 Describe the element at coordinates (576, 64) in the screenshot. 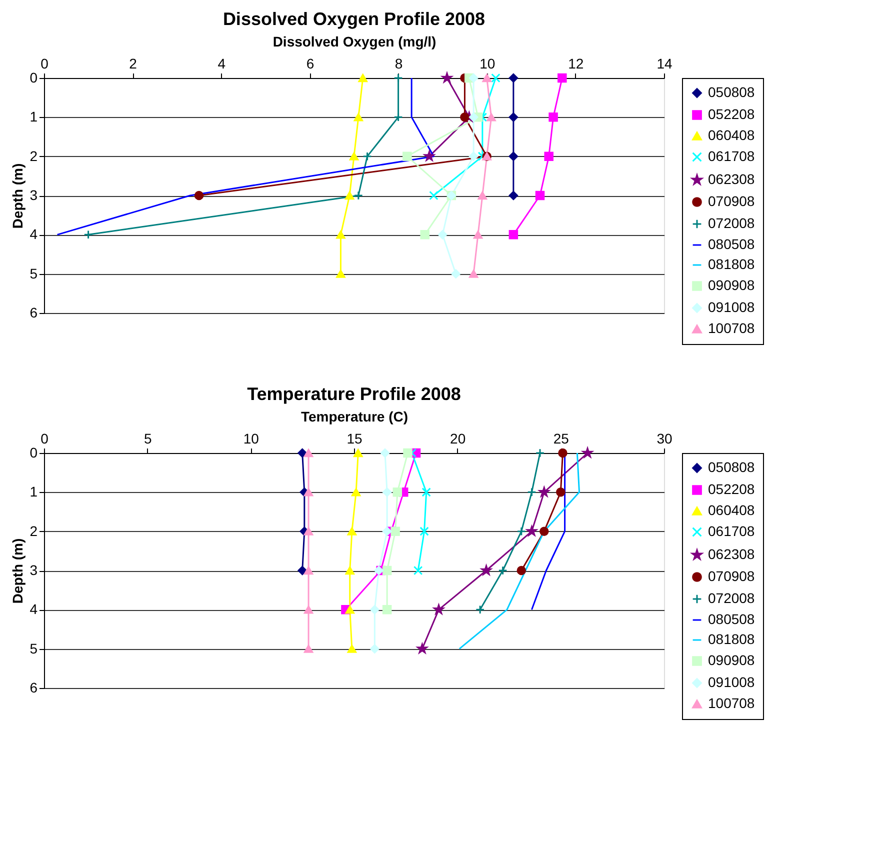

I see `x-tick-label: 12` at that location.